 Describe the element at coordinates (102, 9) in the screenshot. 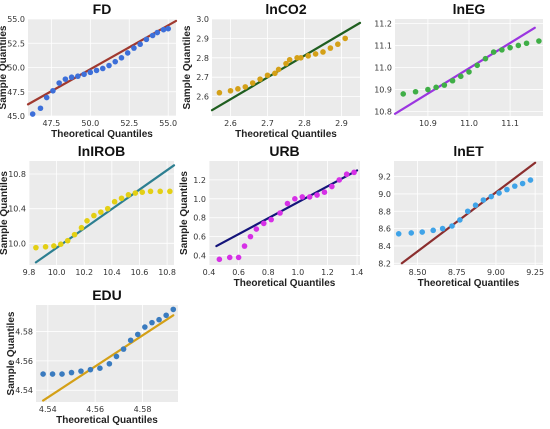

I see `panel-title: FD` at that location.